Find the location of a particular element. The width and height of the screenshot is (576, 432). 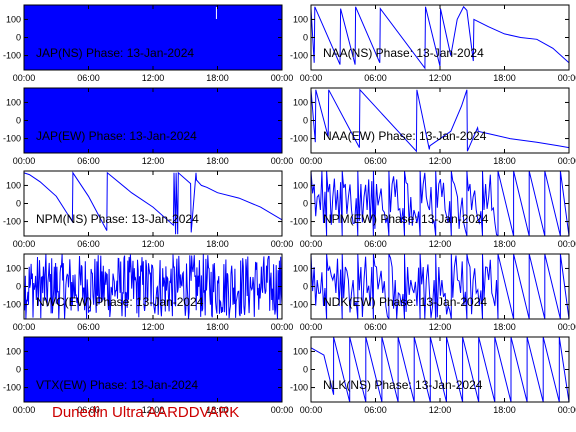

panel-title: NAA(EW) Phase: 13-Jan-2024 is located at coordinates (405, 136).